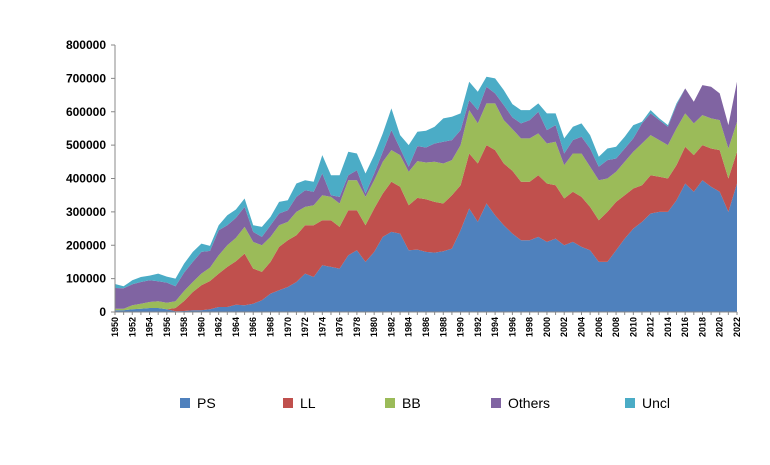  What do you see at coordinates (340, 327) in the screenshot?
I see `x-tick-label: 1976` at bounding box center [340, 327].